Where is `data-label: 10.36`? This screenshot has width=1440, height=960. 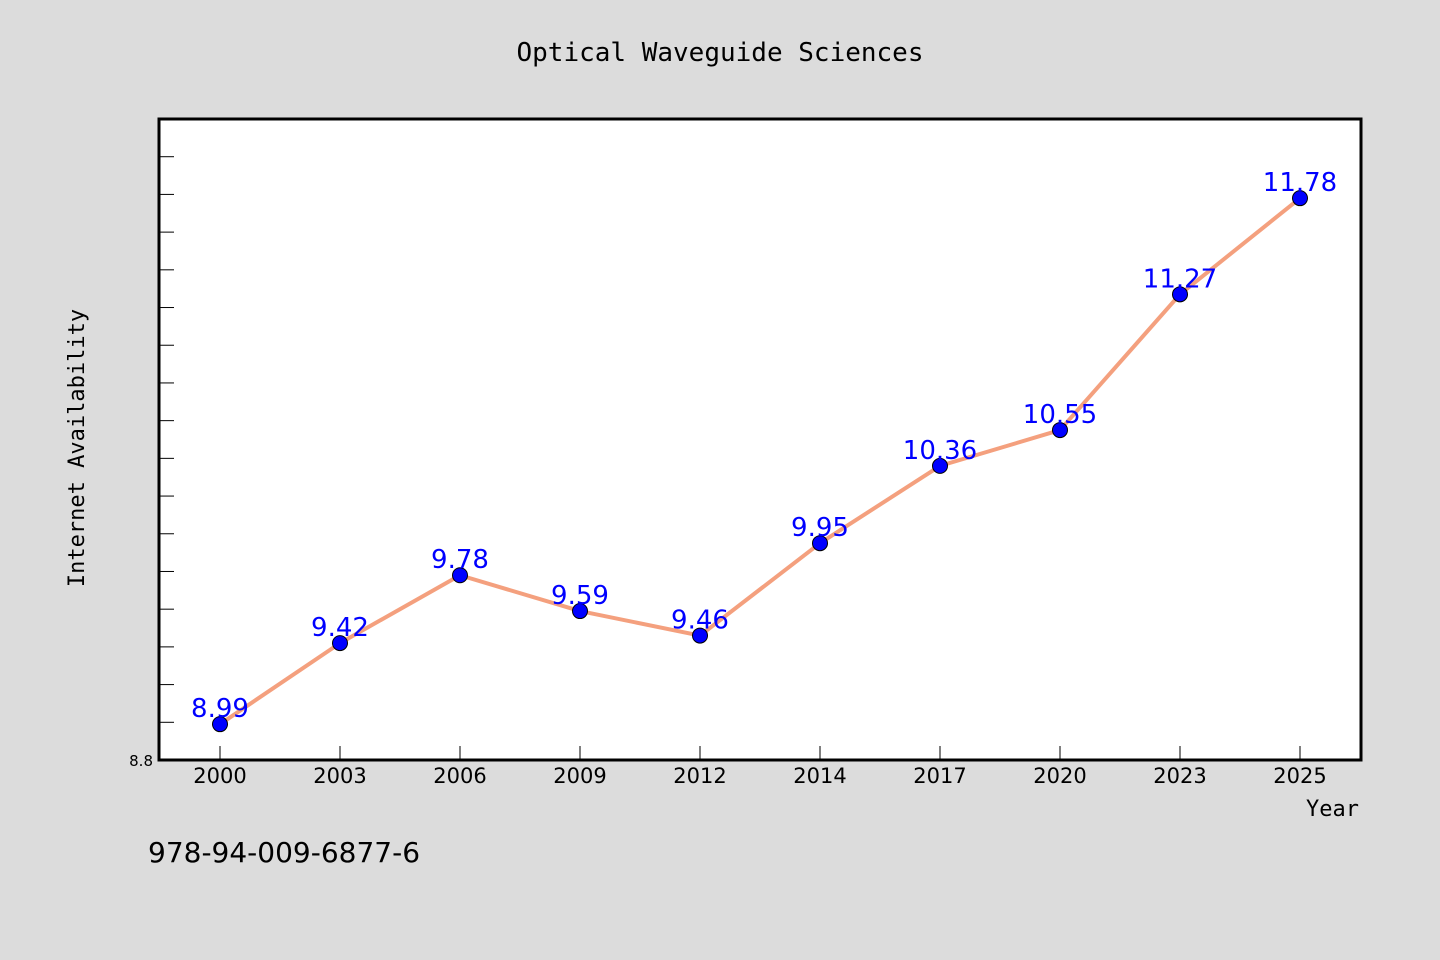
data-label: 10.36 is located at coordinates (940, 451).